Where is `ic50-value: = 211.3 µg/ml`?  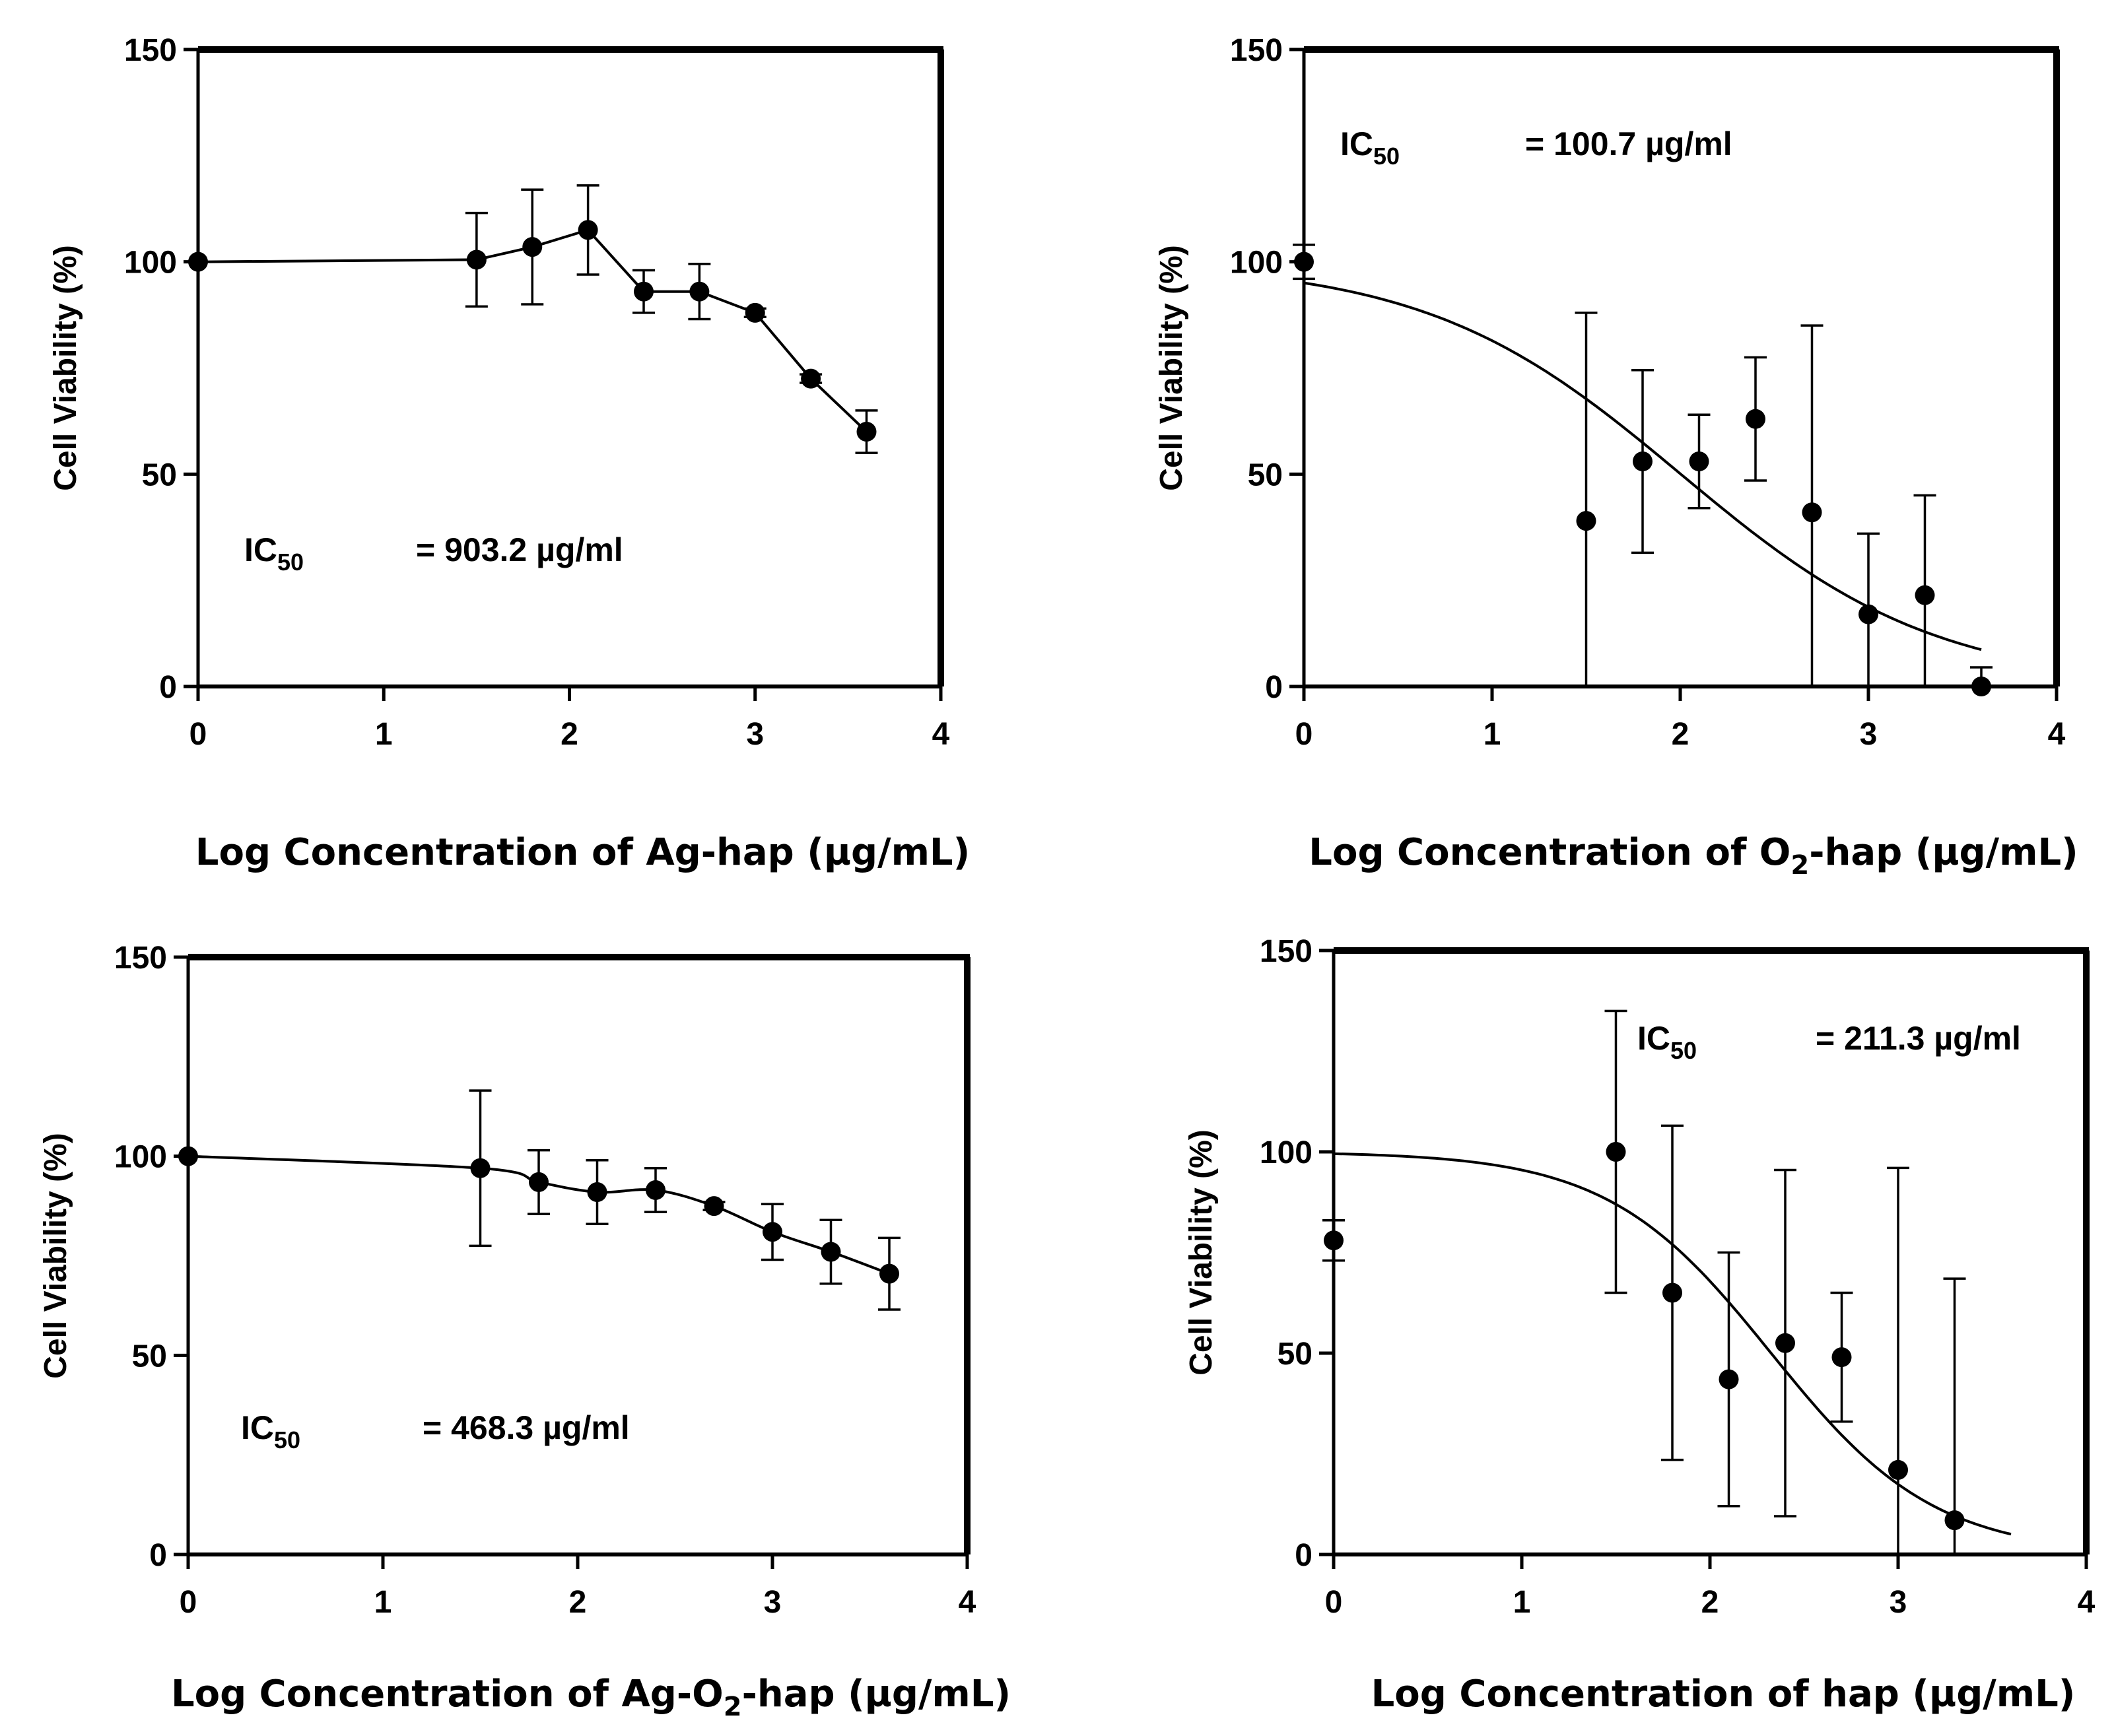
ic50-value: = 211.3 µg/ml is located at coordinates (1918, 1038).